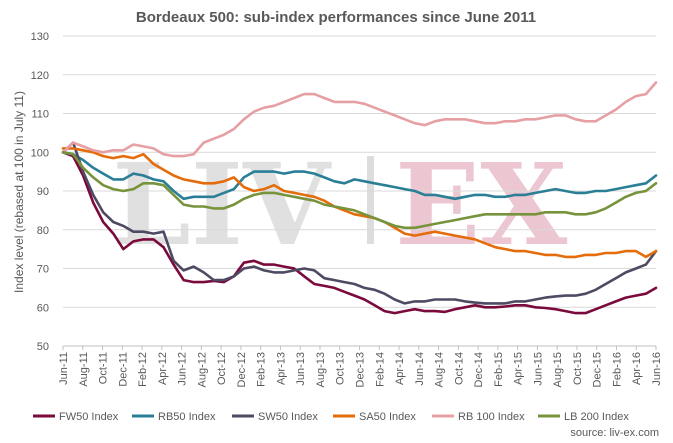 The height and width of the screenshot is (443, 673). What do you see at coordinates (380, 369) in the screenshot?
I see `x-tick-label: Feb-14` at bounding box center [380, 369].